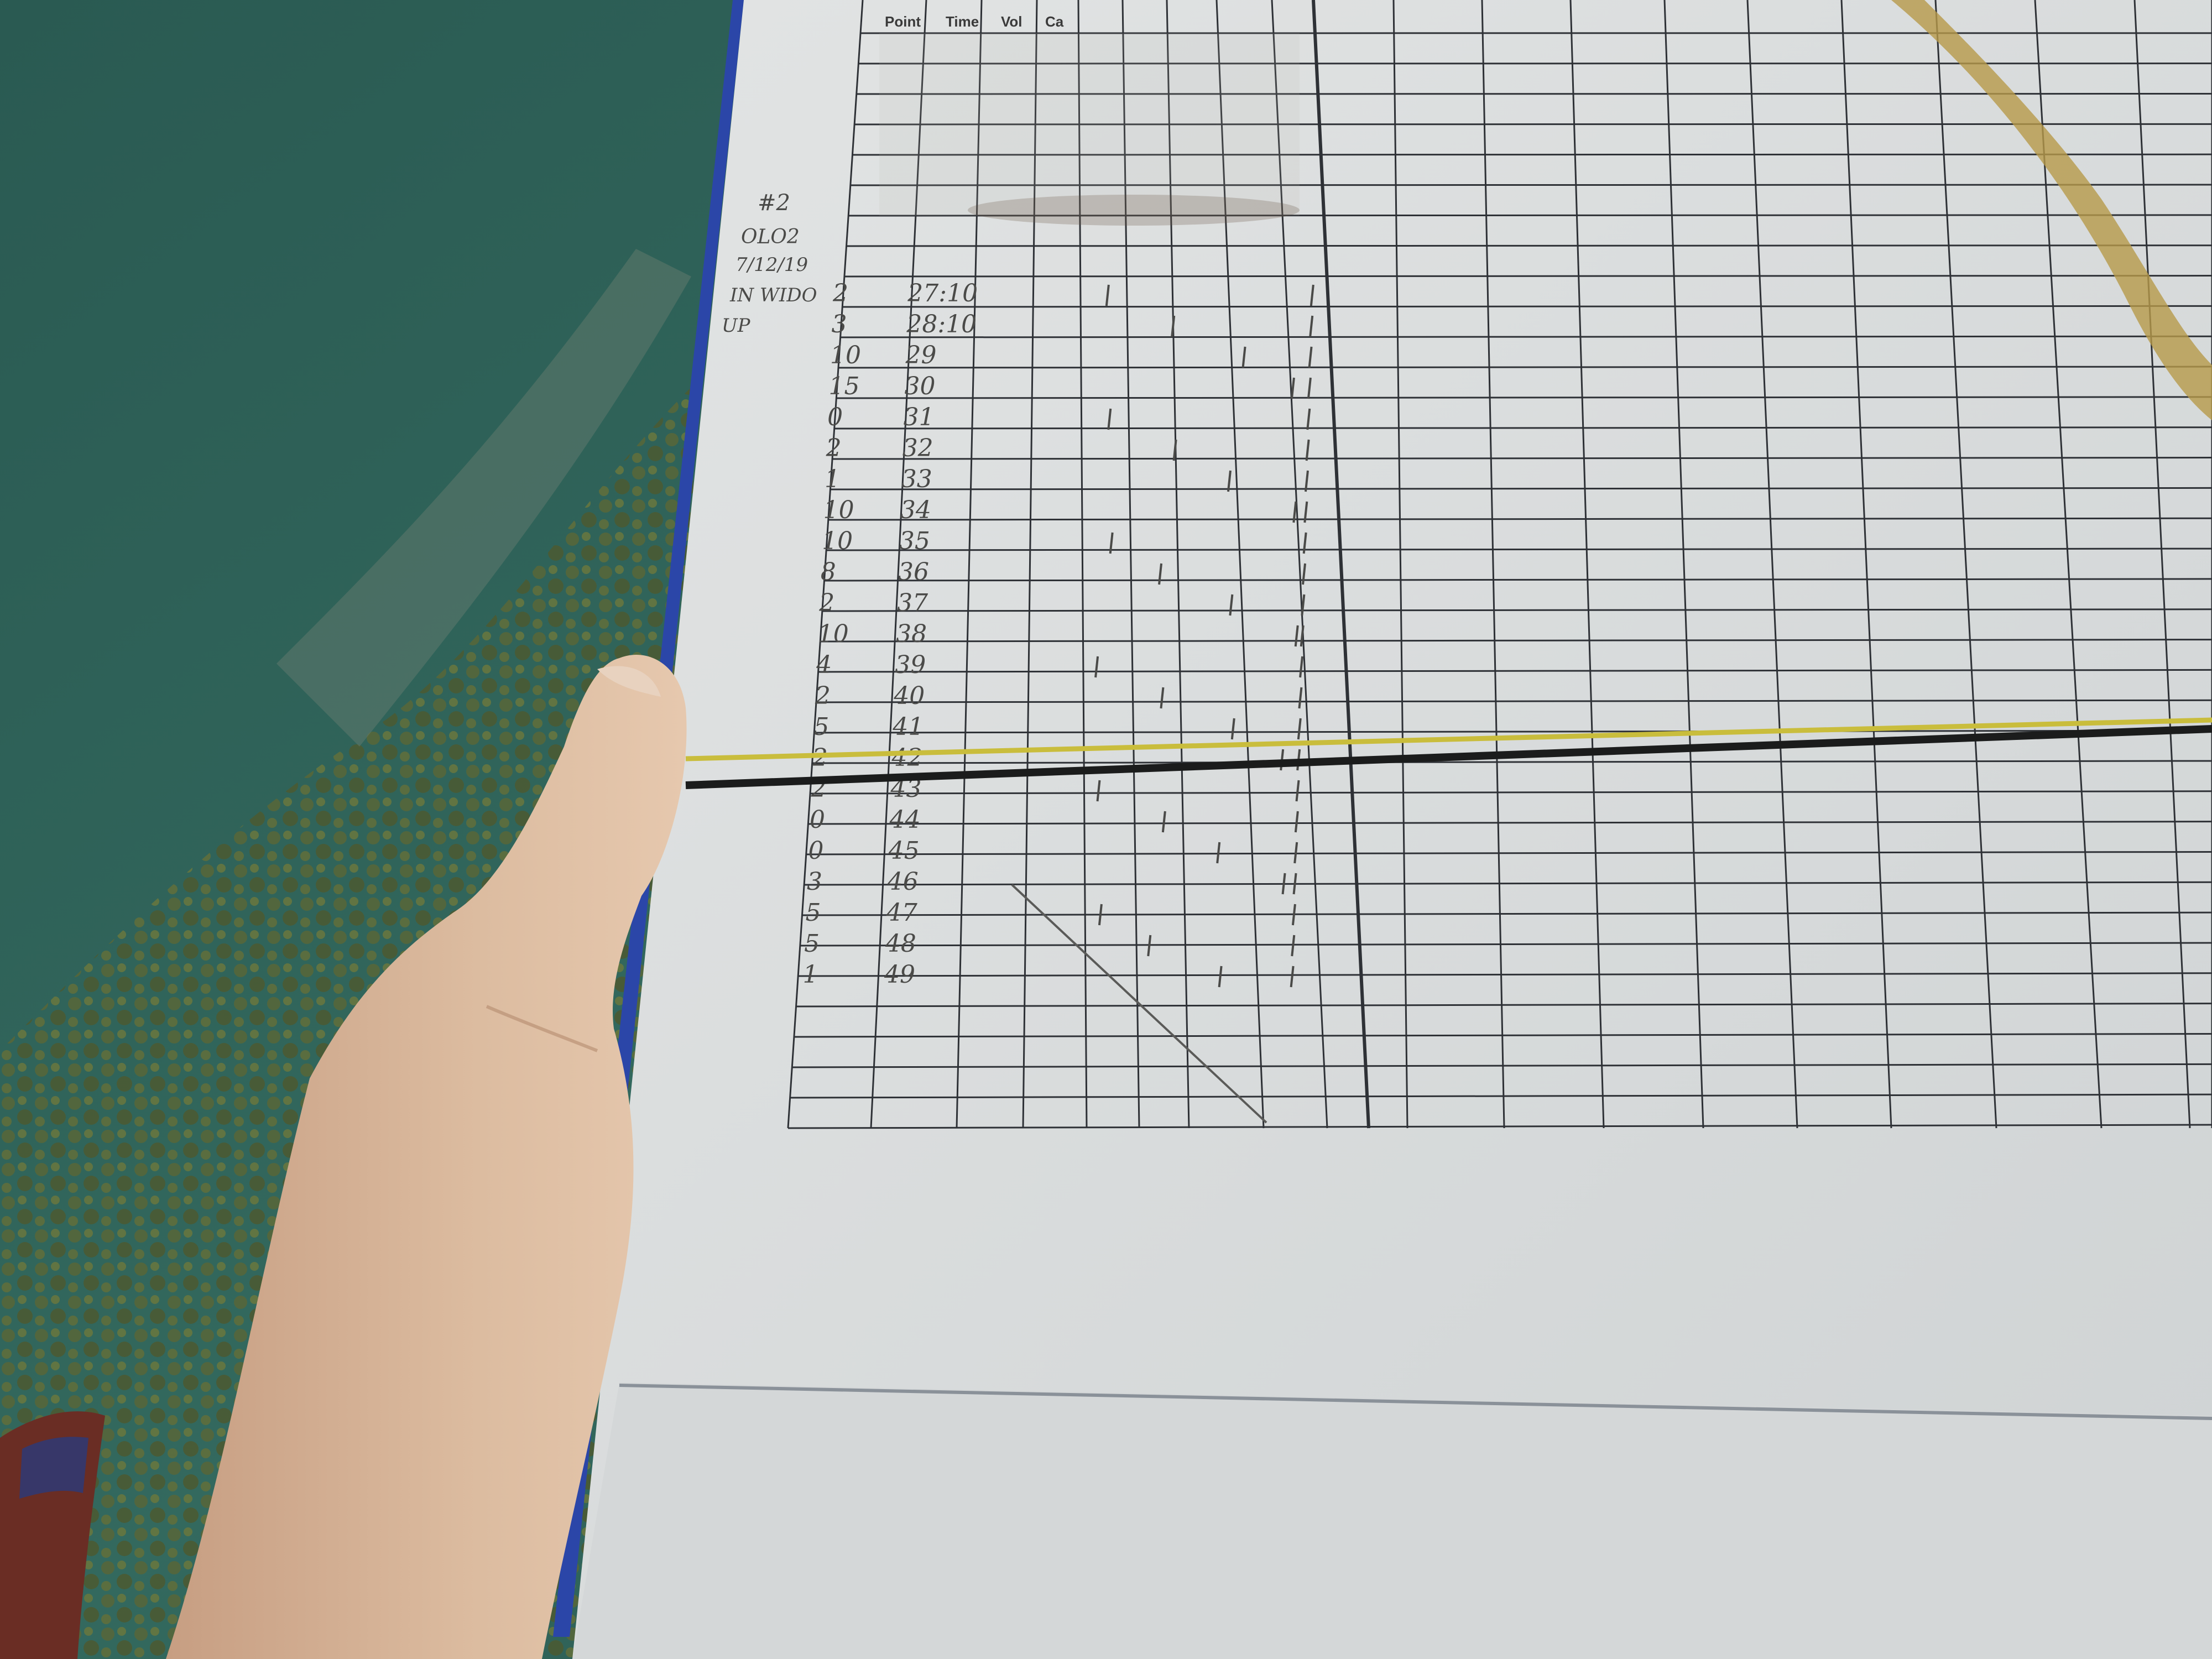 Image resolution: width=2212 pixels, height=1659 pixels. Describe the element at coordinates (770, 264) in the screenshot. I see `side-notes: #2 OLO2 7/12/19 IN WIDO UP` at that location.